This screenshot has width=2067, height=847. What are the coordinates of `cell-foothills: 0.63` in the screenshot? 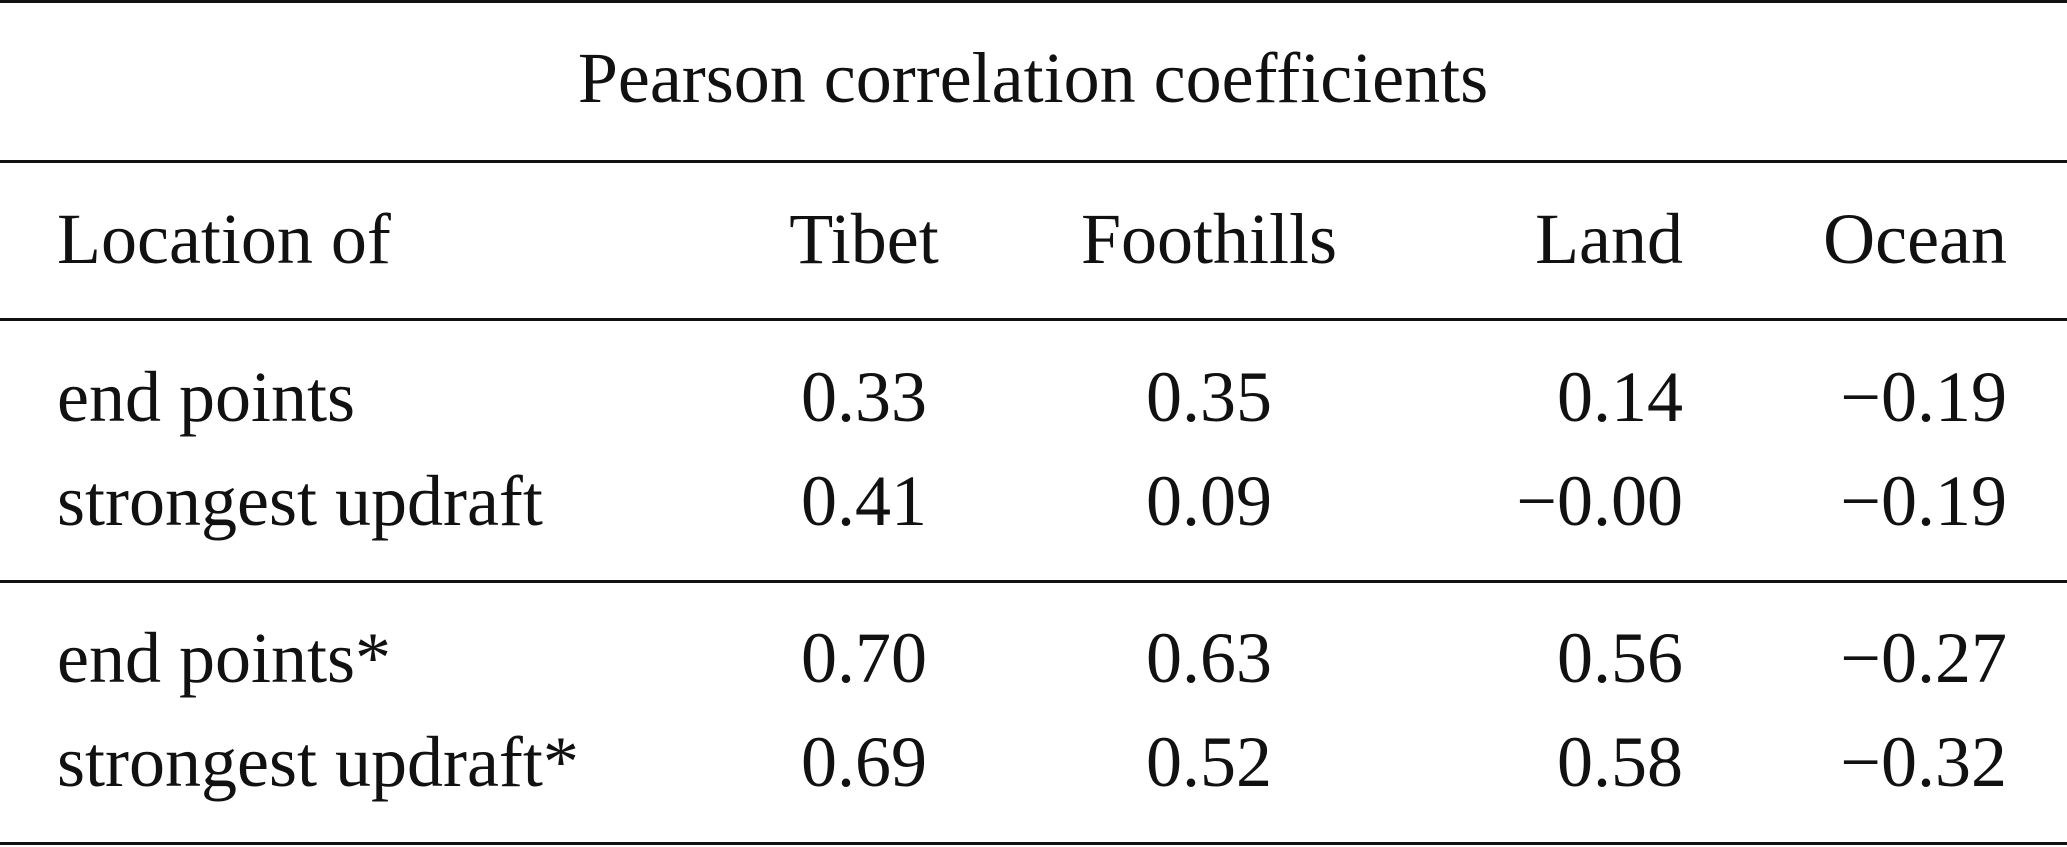 It's located at (1209, 658).